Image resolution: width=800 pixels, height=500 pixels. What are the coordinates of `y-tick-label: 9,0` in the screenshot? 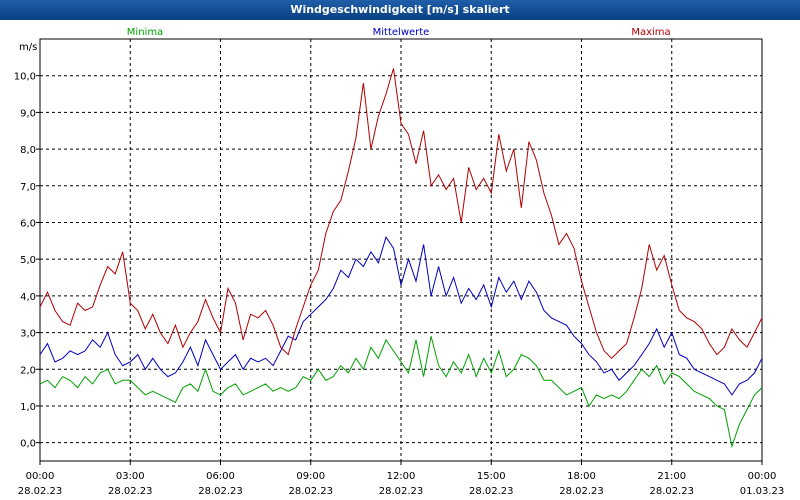 It's located at (28, 113).